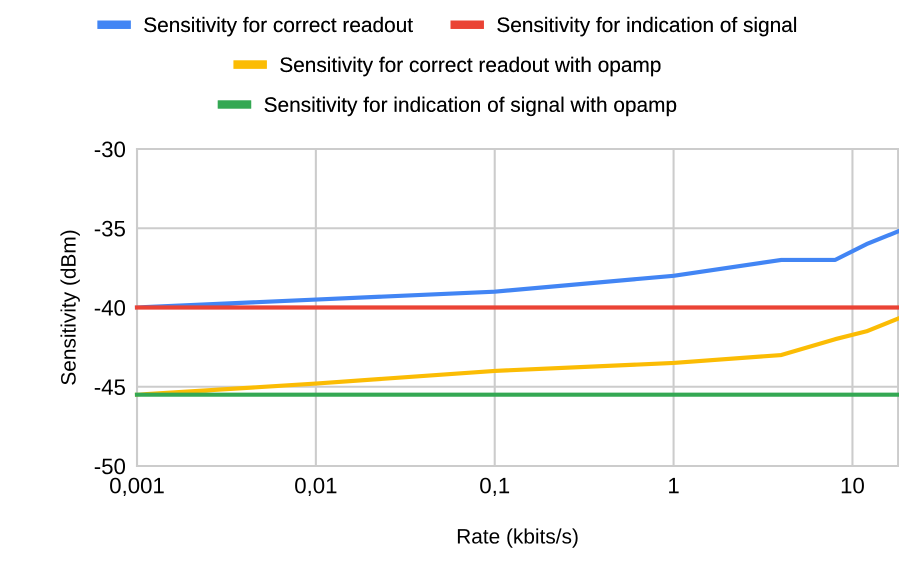  What do you see at coordinates (470, 106) in the screenshot?
I see `legend-label: Sensitivity for indication of signal with opamp` at bounding box center [470, 106].